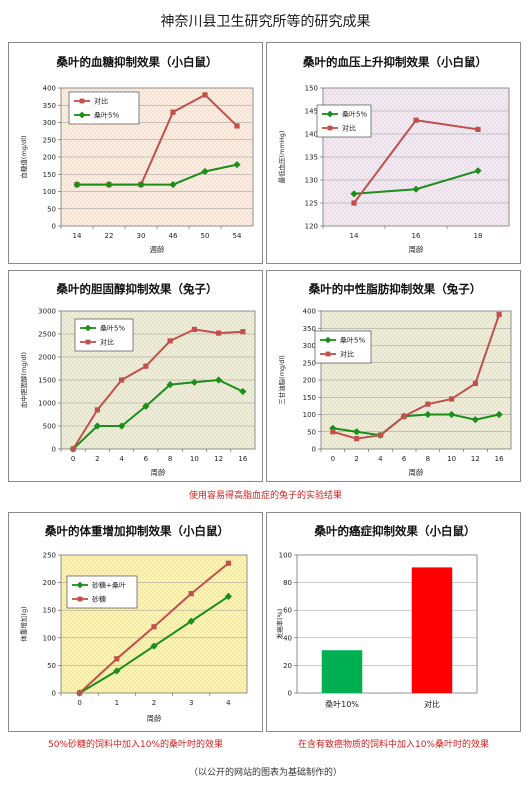 The width and height of the screenshot is (531, 789). Describe the element at coordinates (499, 459) in the screenshot. I see `x-tick-label: 16` at that location.